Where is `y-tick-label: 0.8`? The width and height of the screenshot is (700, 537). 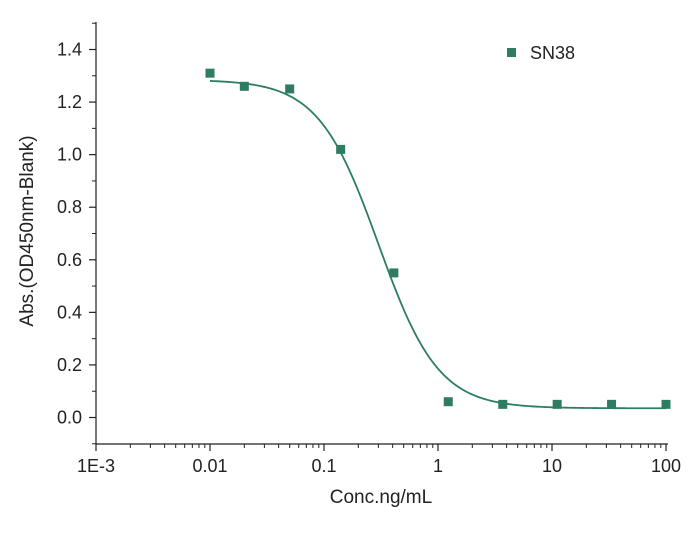
y-tick-label: 0.8 is located at coordinates (69, 207).